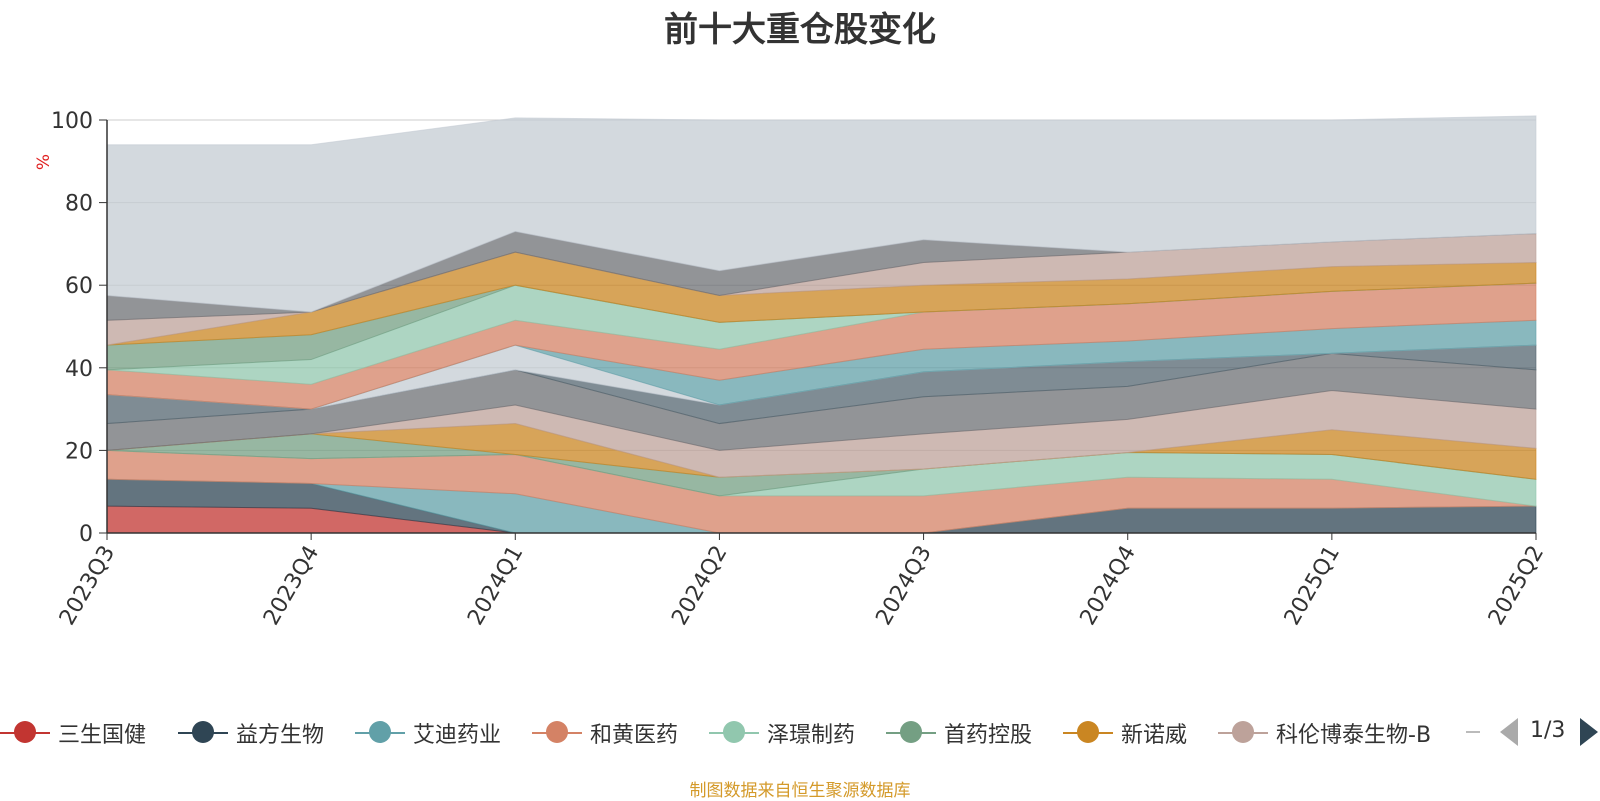 The width and height of the screenshot is (1600, 801). I want to click on legend-page-indicator: 1/3, so click(1548, 730).